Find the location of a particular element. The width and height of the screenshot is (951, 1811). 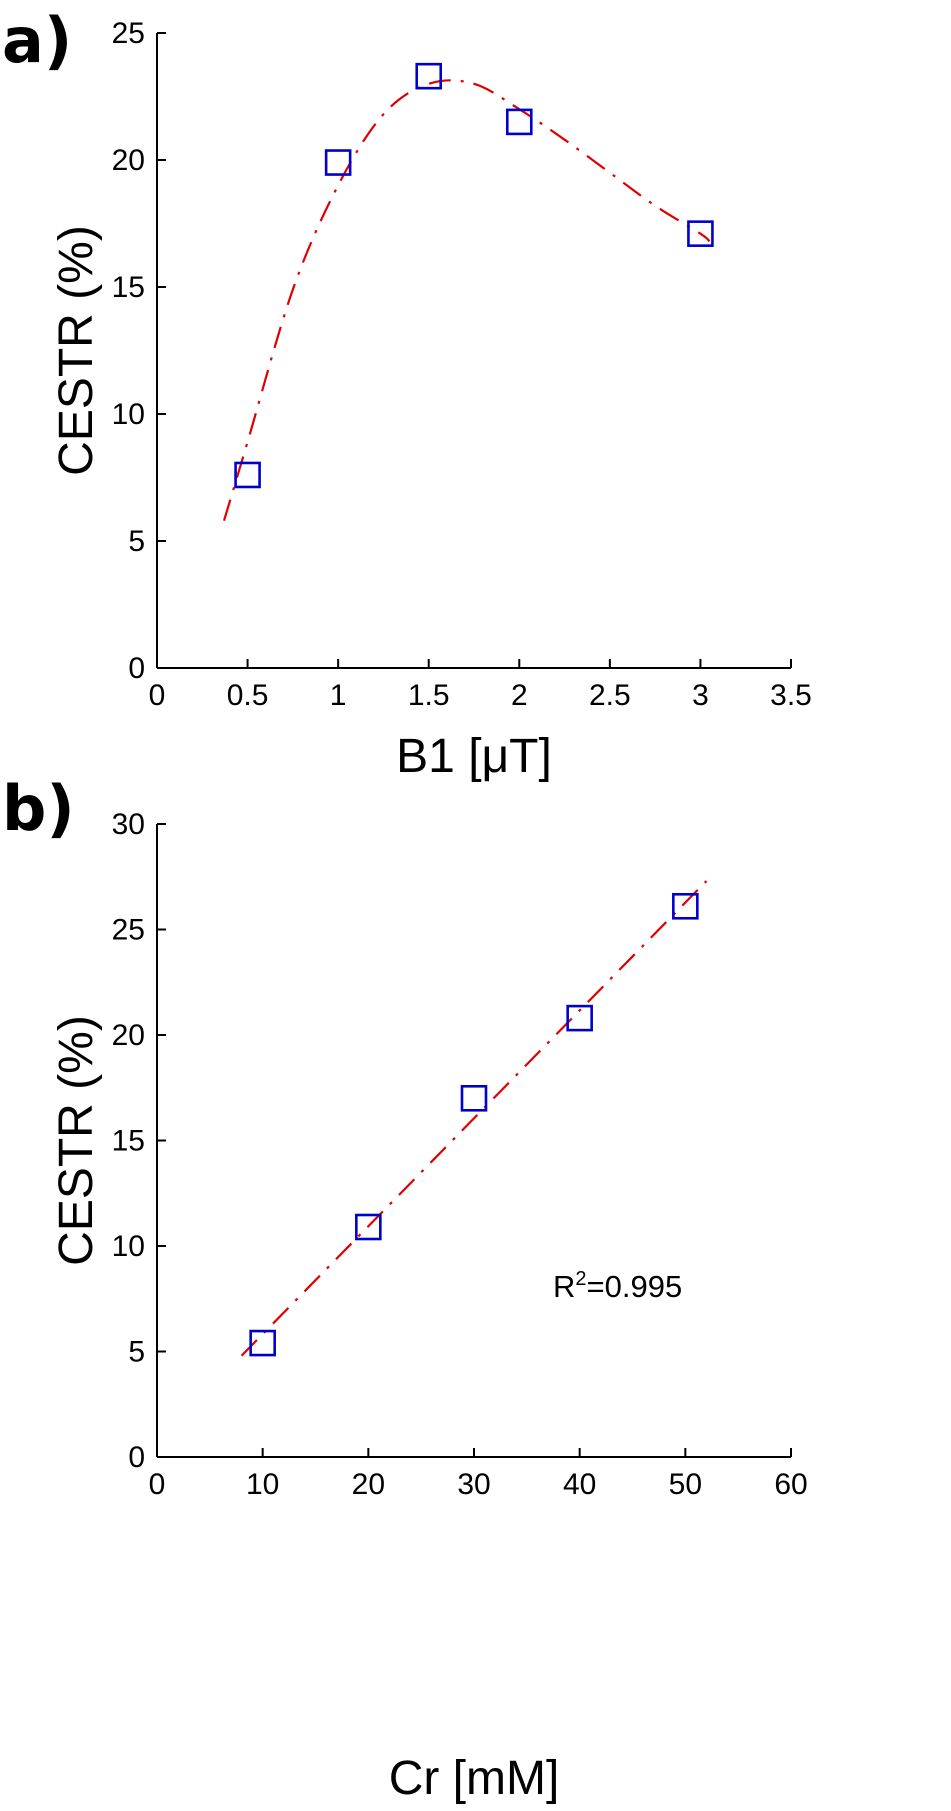

x-tick-label: 2.5 is located at coordinates (610, 695).